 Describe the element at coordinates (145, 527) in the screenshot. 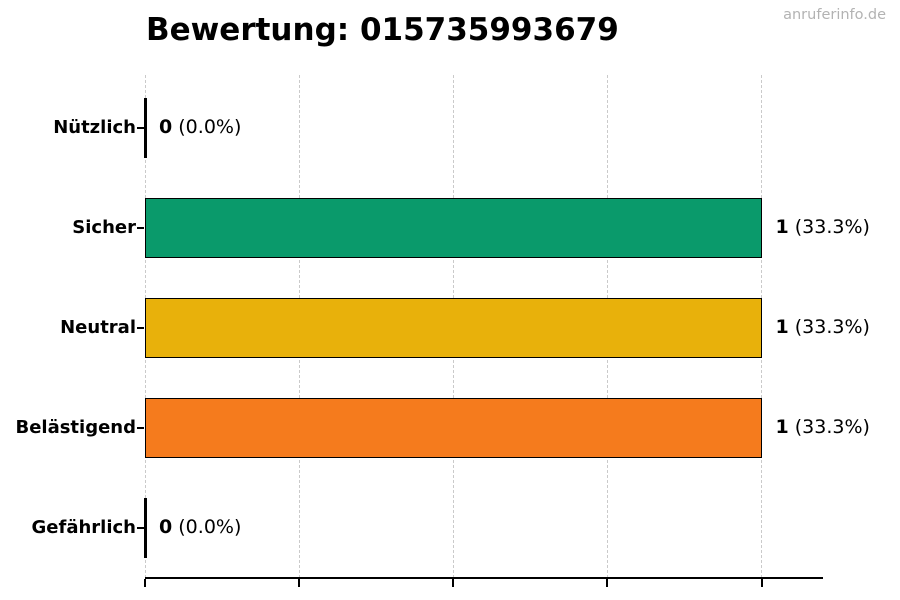

I see `bar-gefährlich` at that location.